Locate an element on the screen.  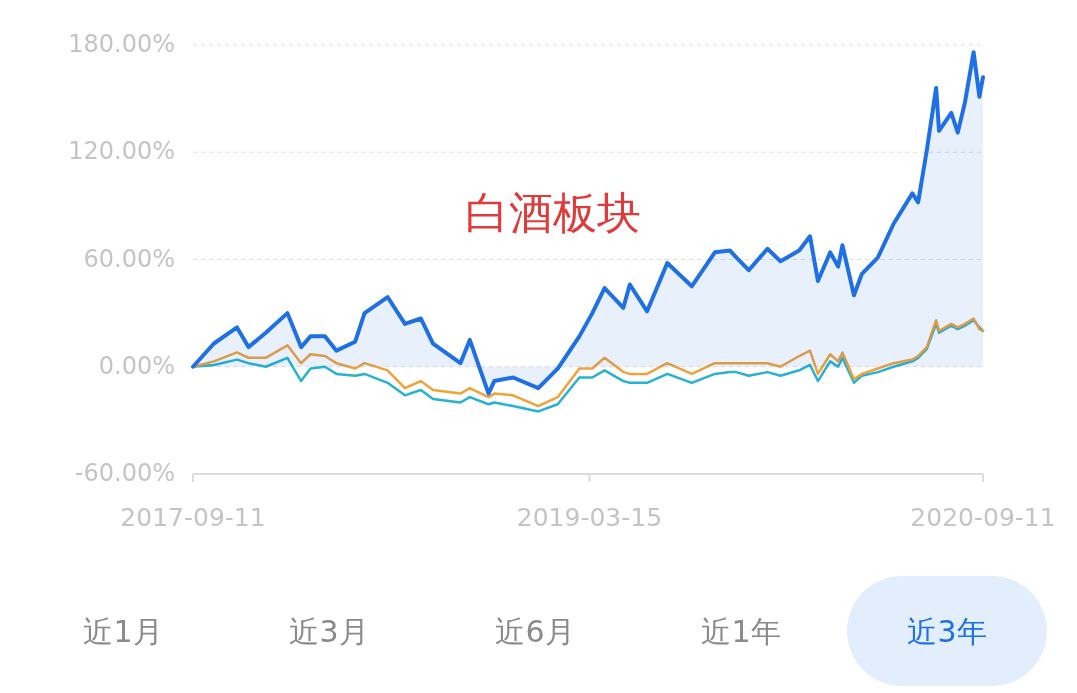
y-tick-label: 120.00% is located at coordinates (121, 151).